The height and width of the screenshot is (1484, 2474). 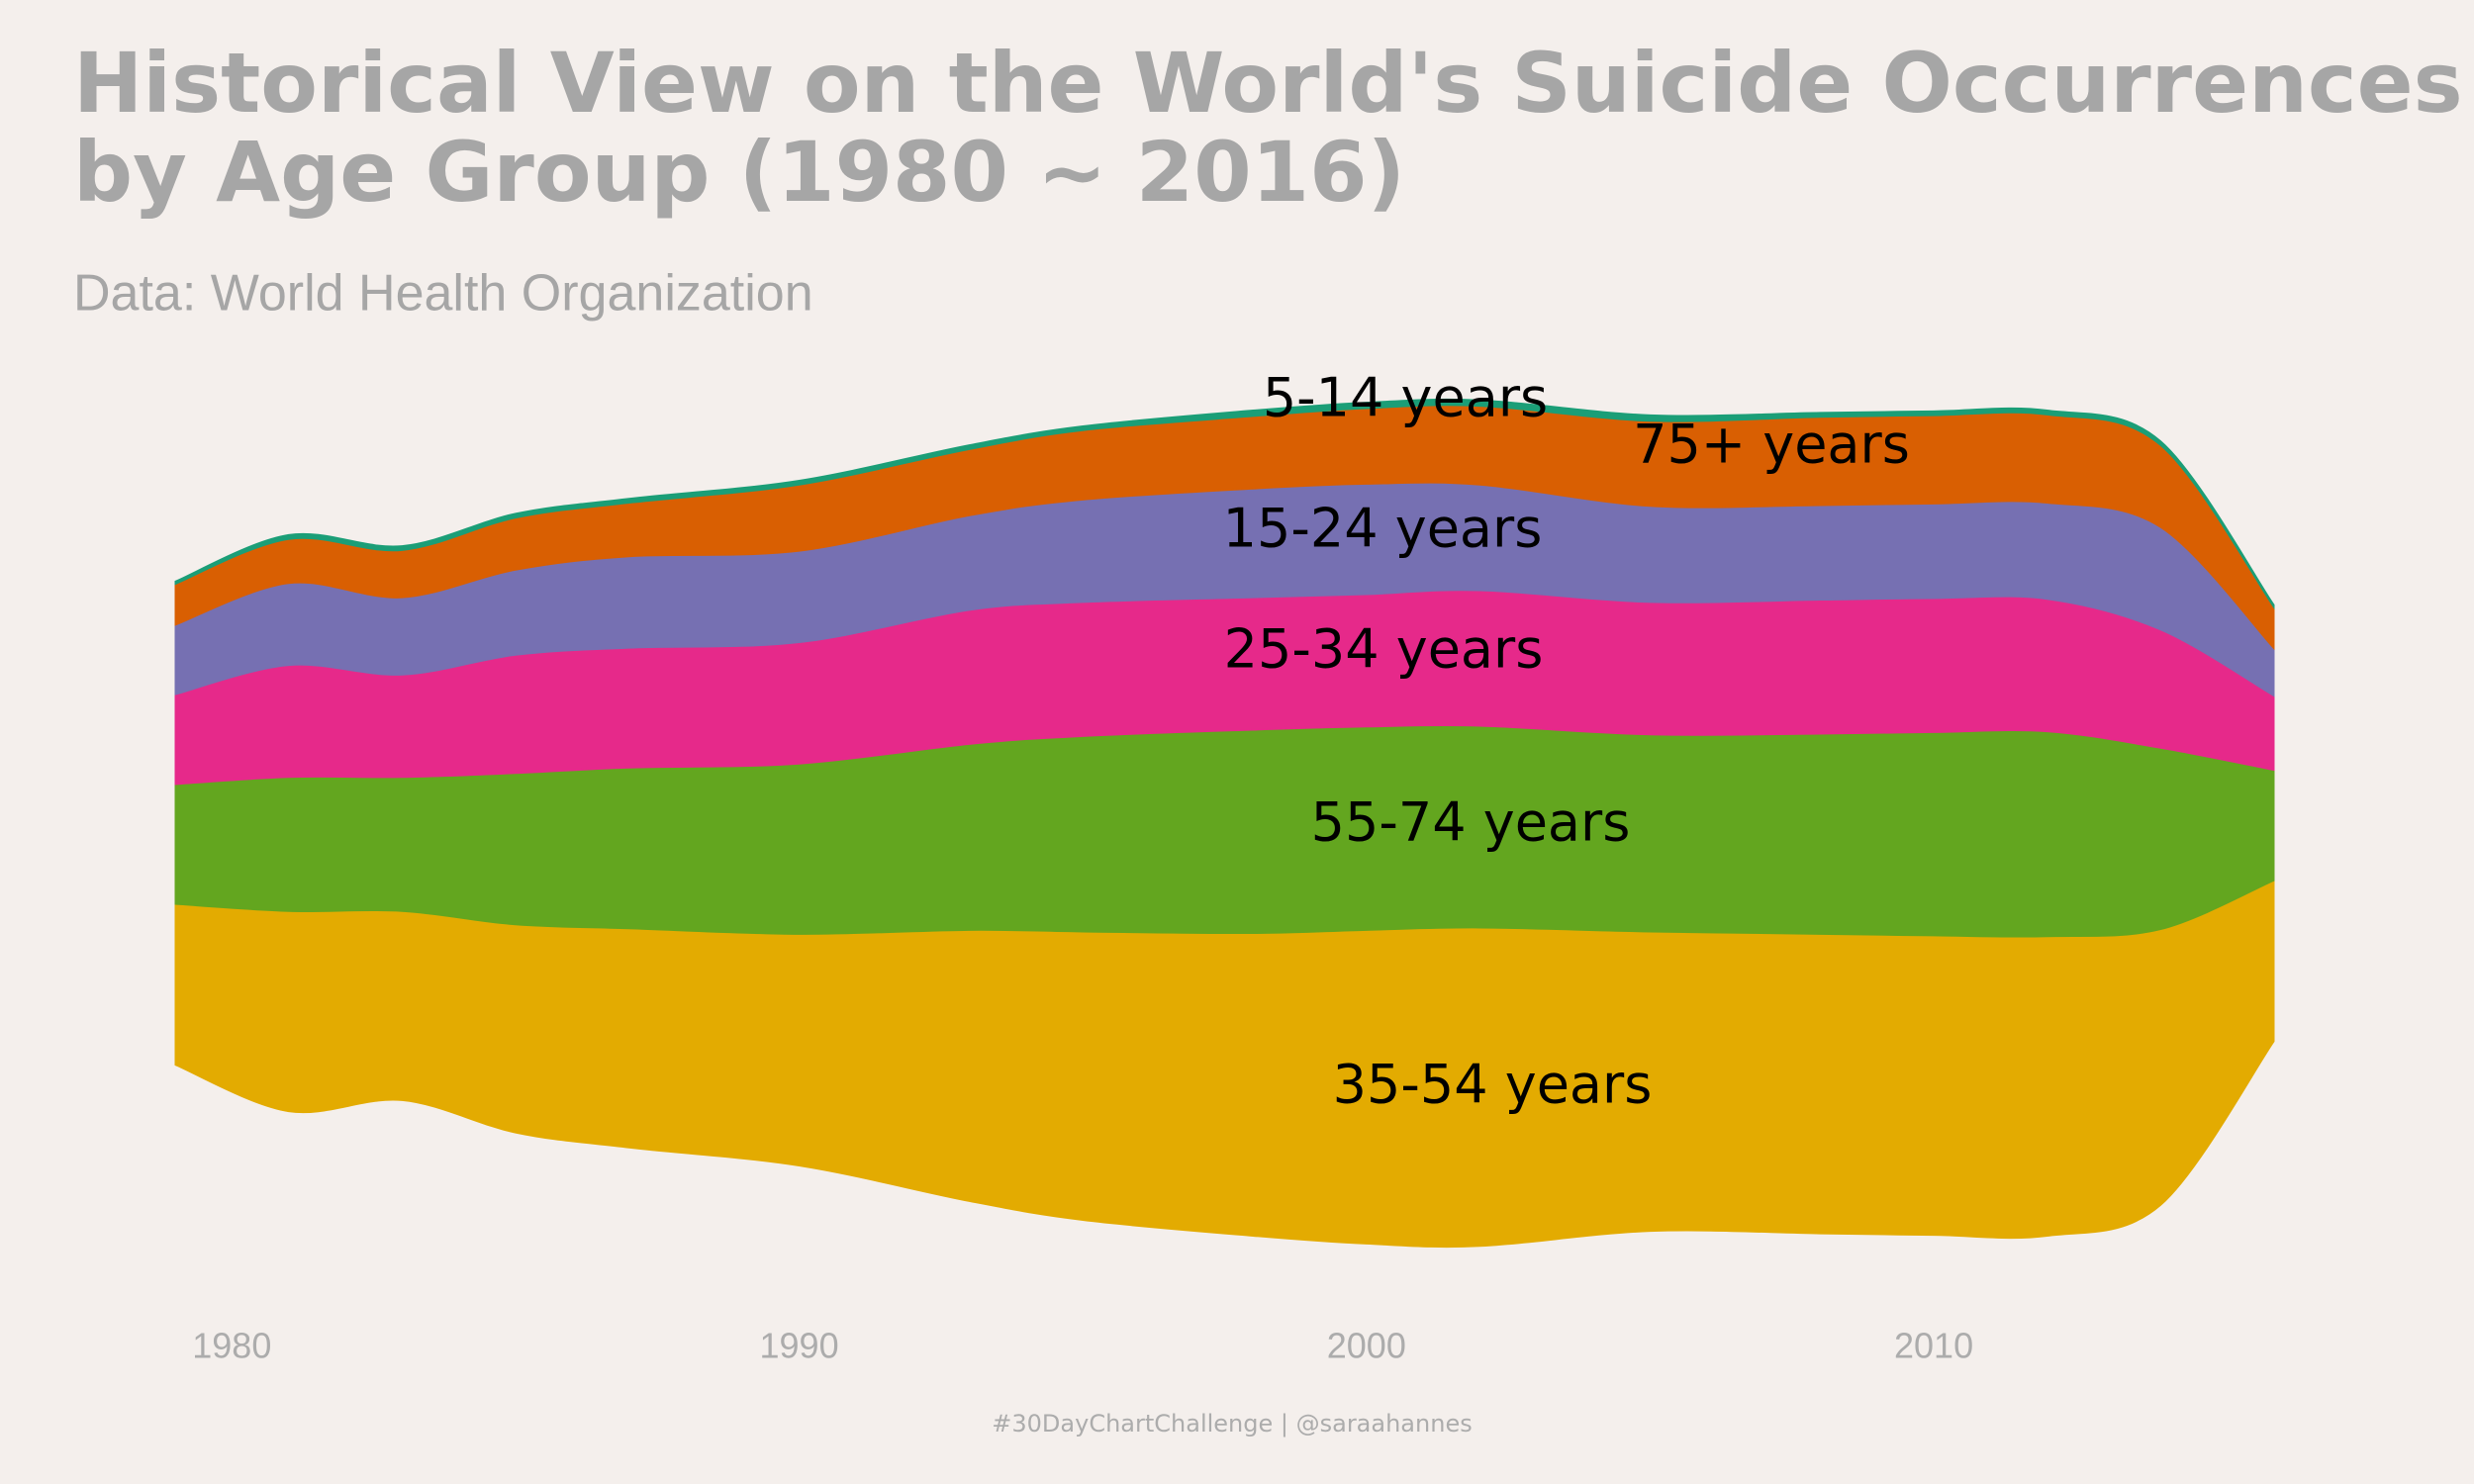 I want to click on stream-layer, so click(x=1225, y=504).